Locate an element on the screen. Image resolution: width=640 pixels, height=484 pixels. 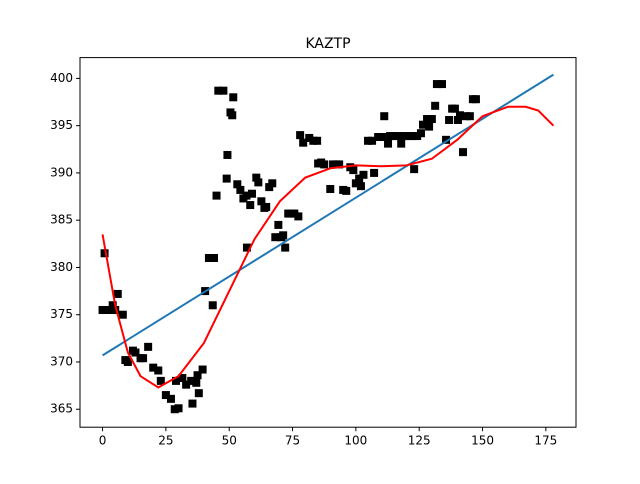
x-tick-label: 50 is located at coordinates (229, 441).